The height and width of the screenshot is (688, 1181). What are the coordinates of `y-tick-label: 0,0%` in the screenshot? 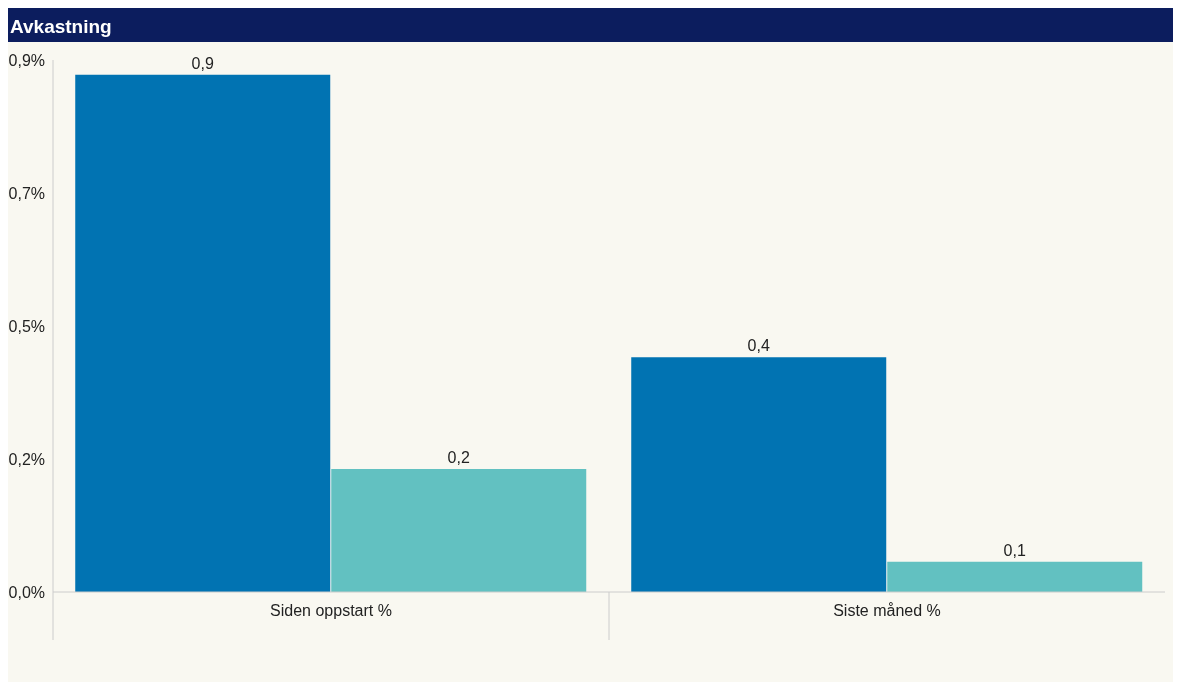 It's located at (26, 592).